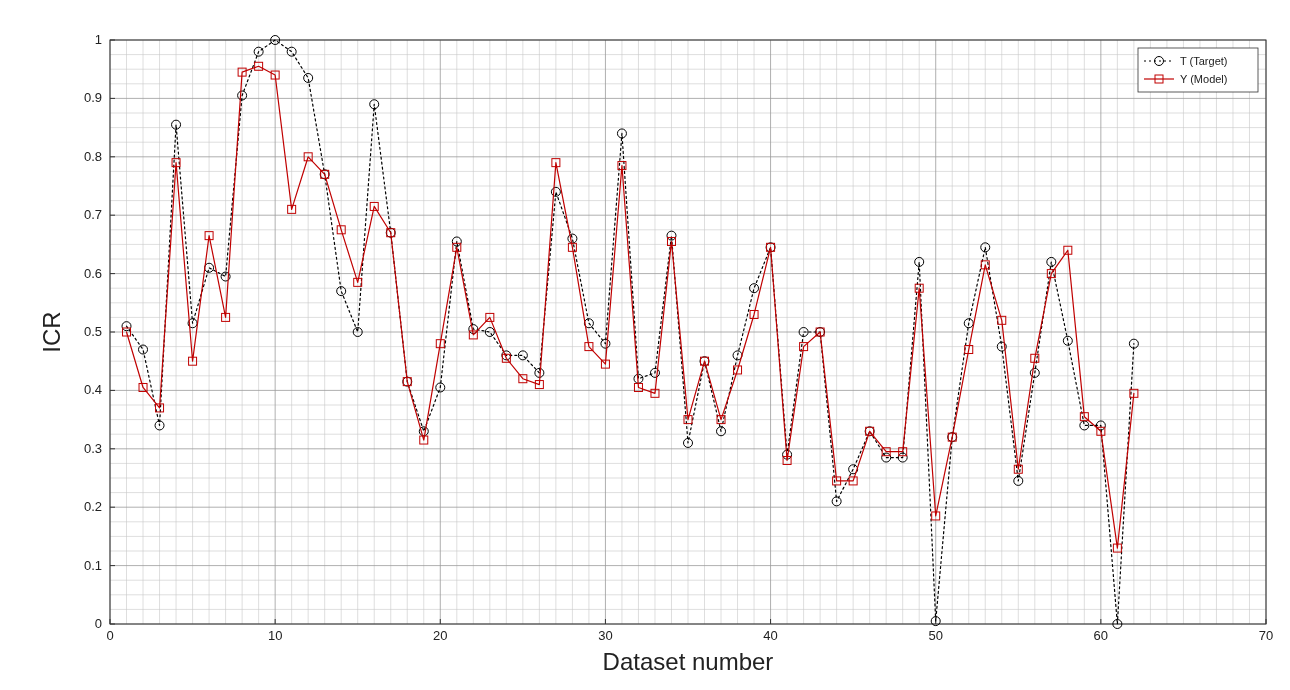 The height and width of the screenshot is (690, 1290). I want to click on x-tick-label: 20, so click(440, 635).